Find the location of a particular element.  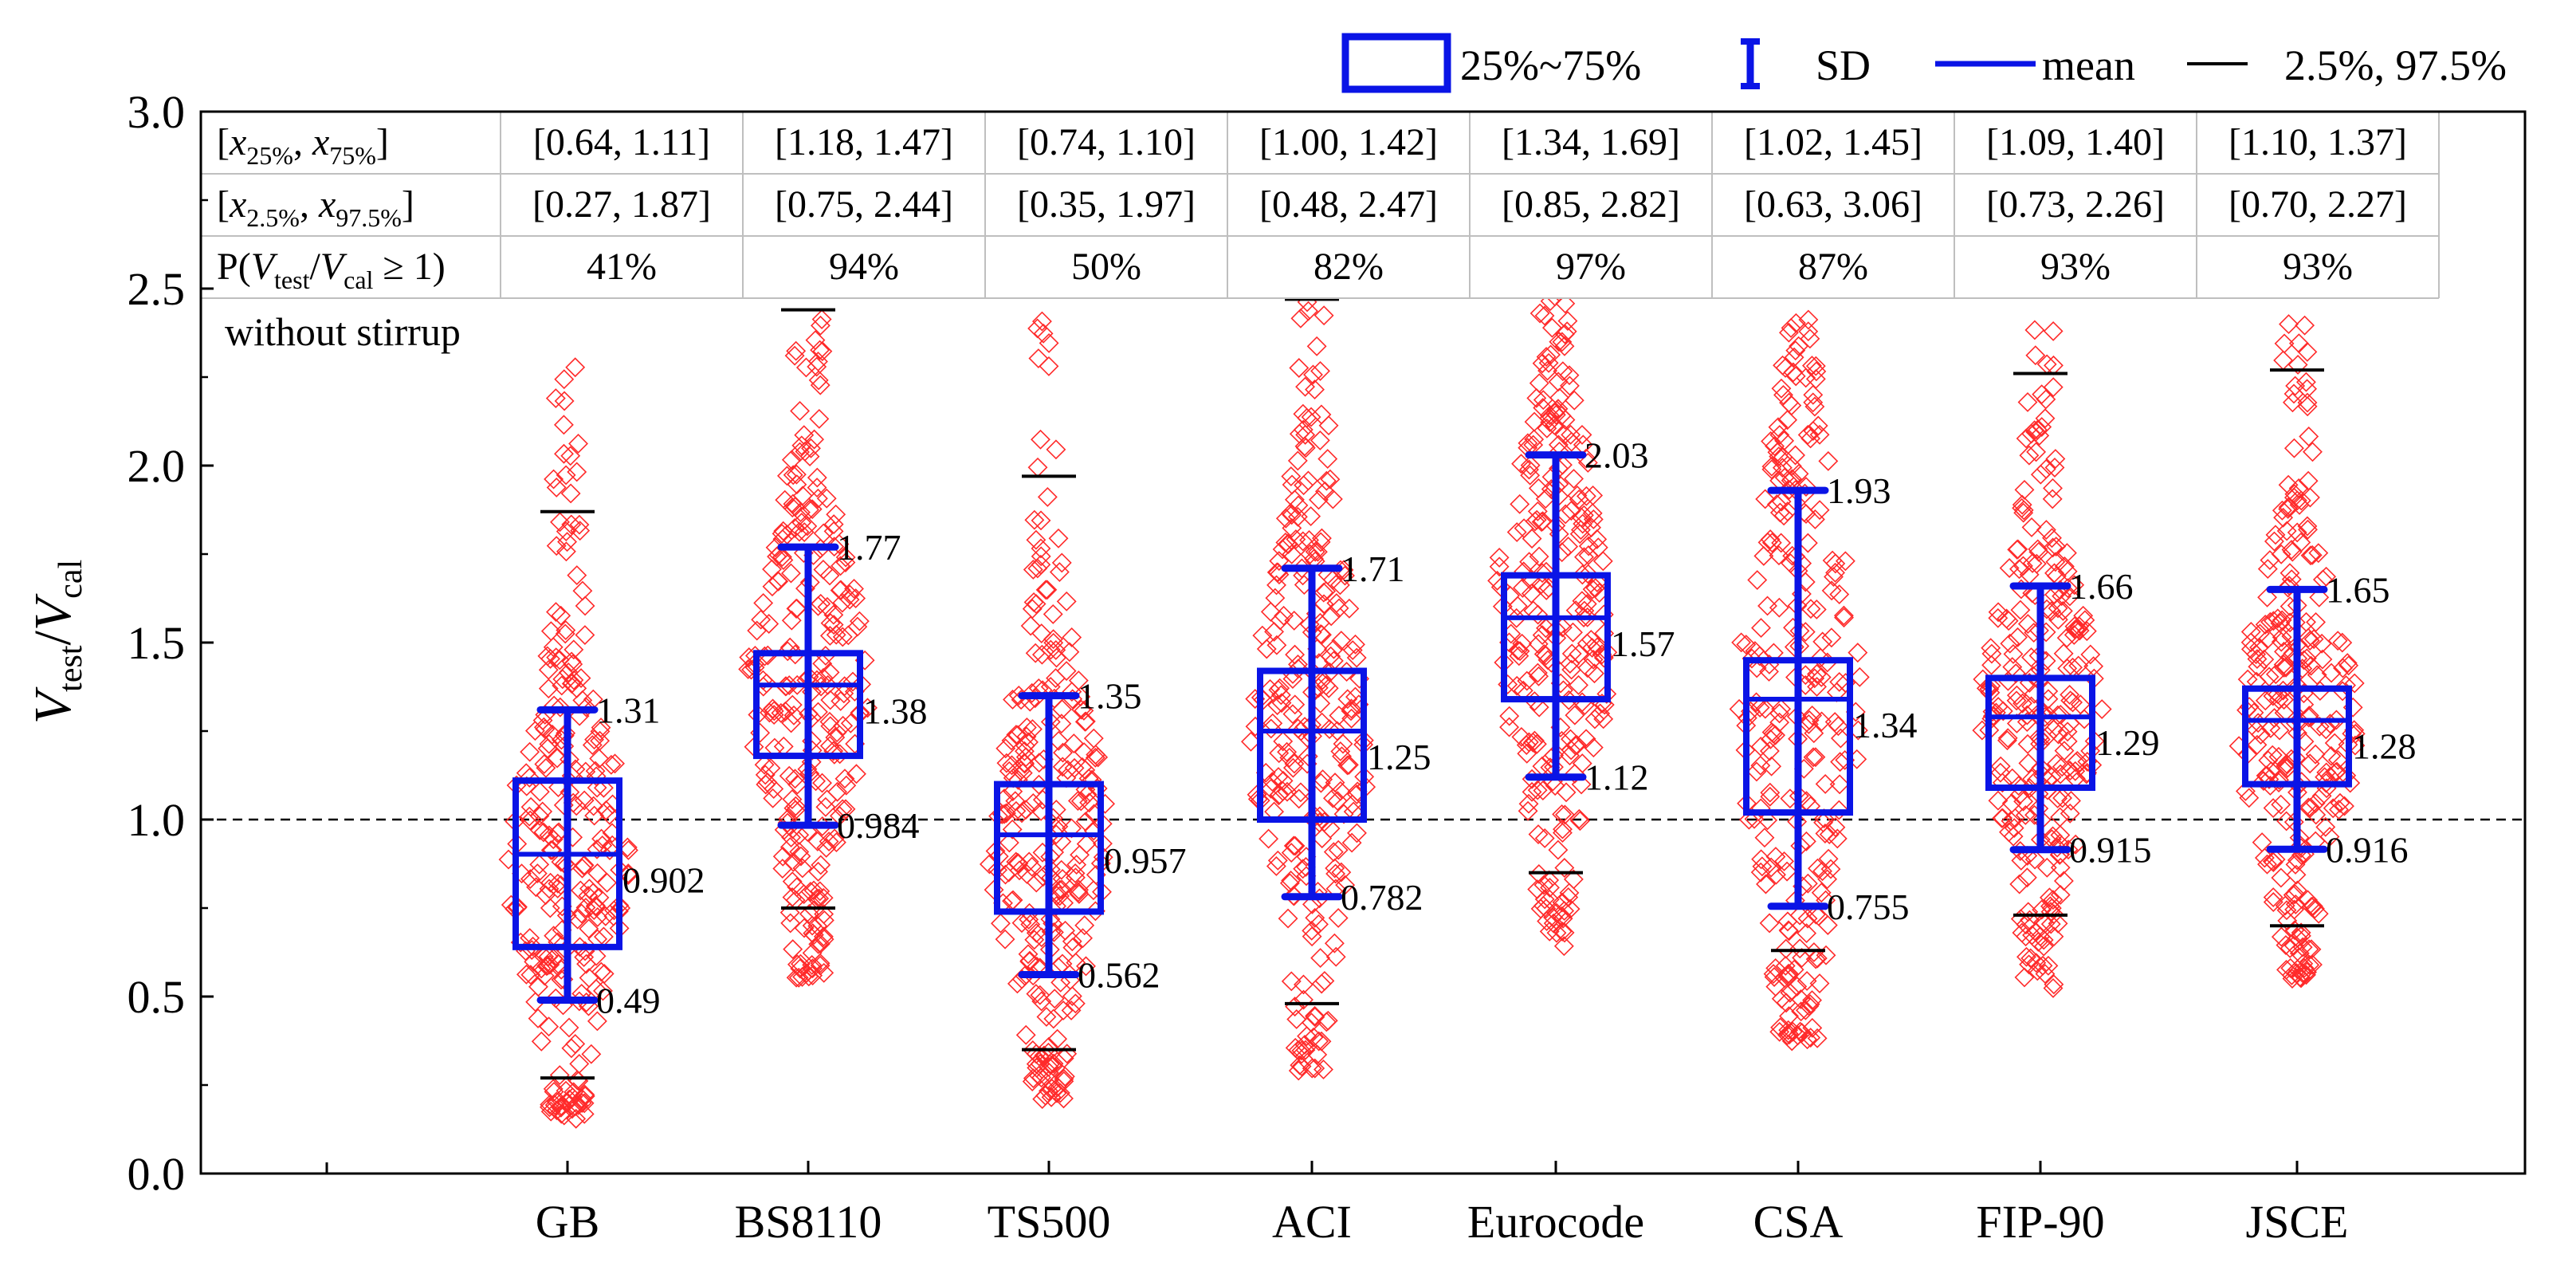

table-cell: [0.35, 1.97] is located at coordinates (1106, 204).